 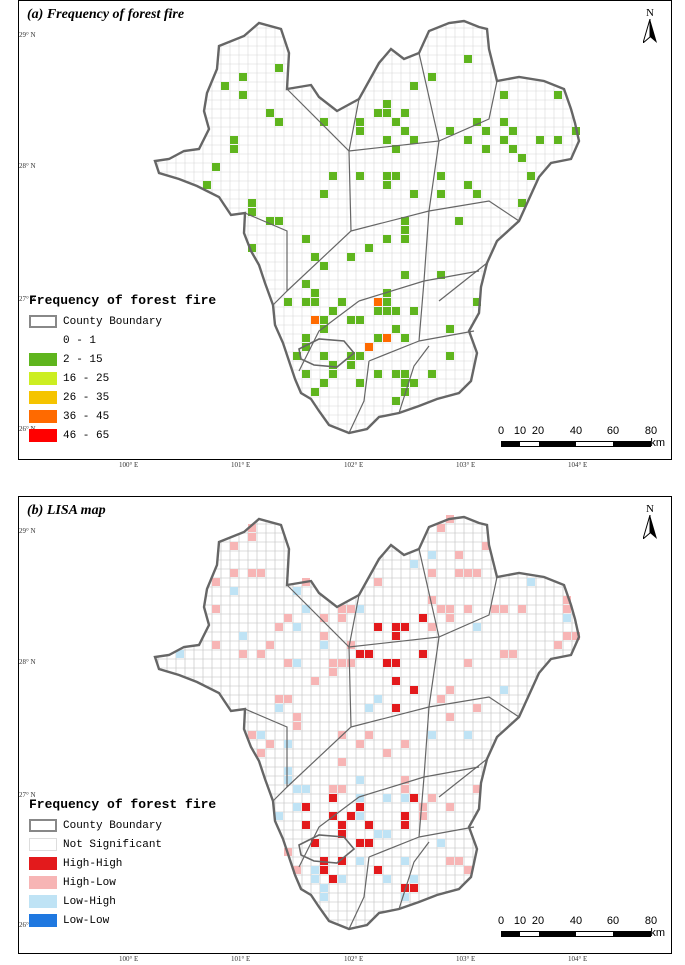 What do you see at coordinates (354, 959) in the screenshot?
I see `lon-label-102: 102° E` at bounding box center [354, 959].